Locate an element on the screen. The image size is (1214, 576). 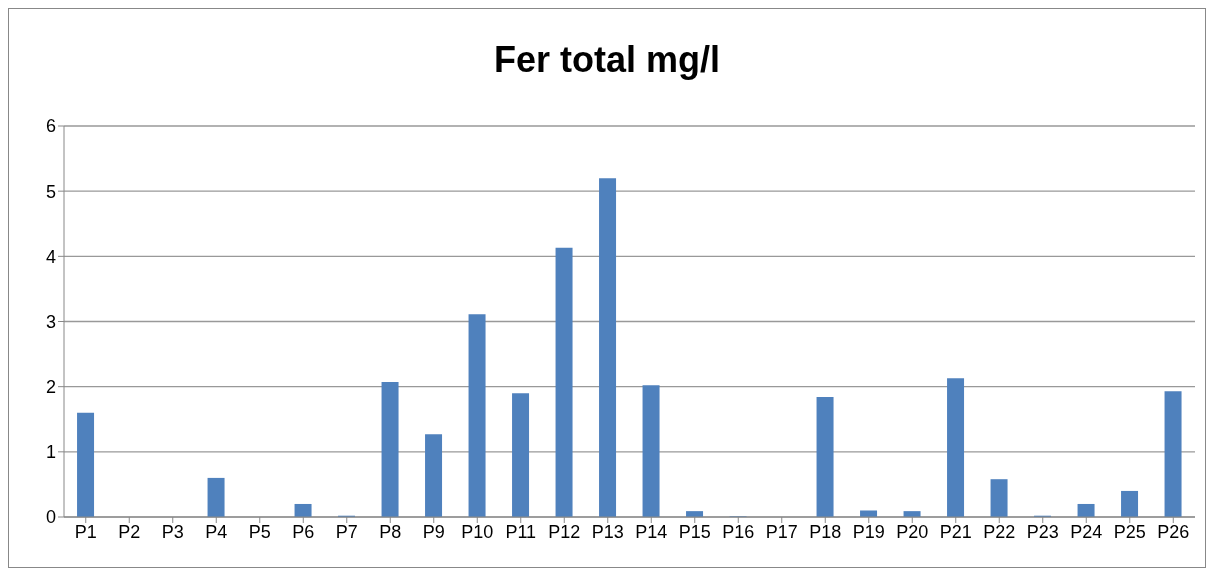
x-tick-label: P5 is located at coordinates (259, 531).